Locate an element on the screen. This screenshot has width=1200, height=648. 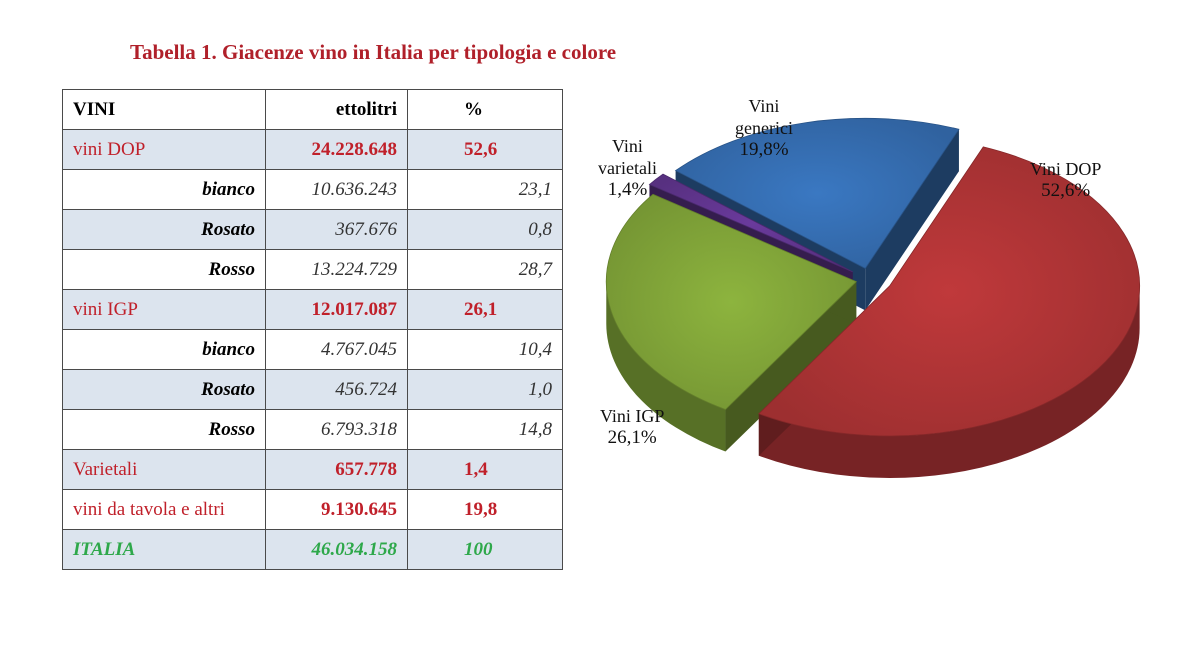
row-percent: 19,8 is located at coordinates (485, 509).